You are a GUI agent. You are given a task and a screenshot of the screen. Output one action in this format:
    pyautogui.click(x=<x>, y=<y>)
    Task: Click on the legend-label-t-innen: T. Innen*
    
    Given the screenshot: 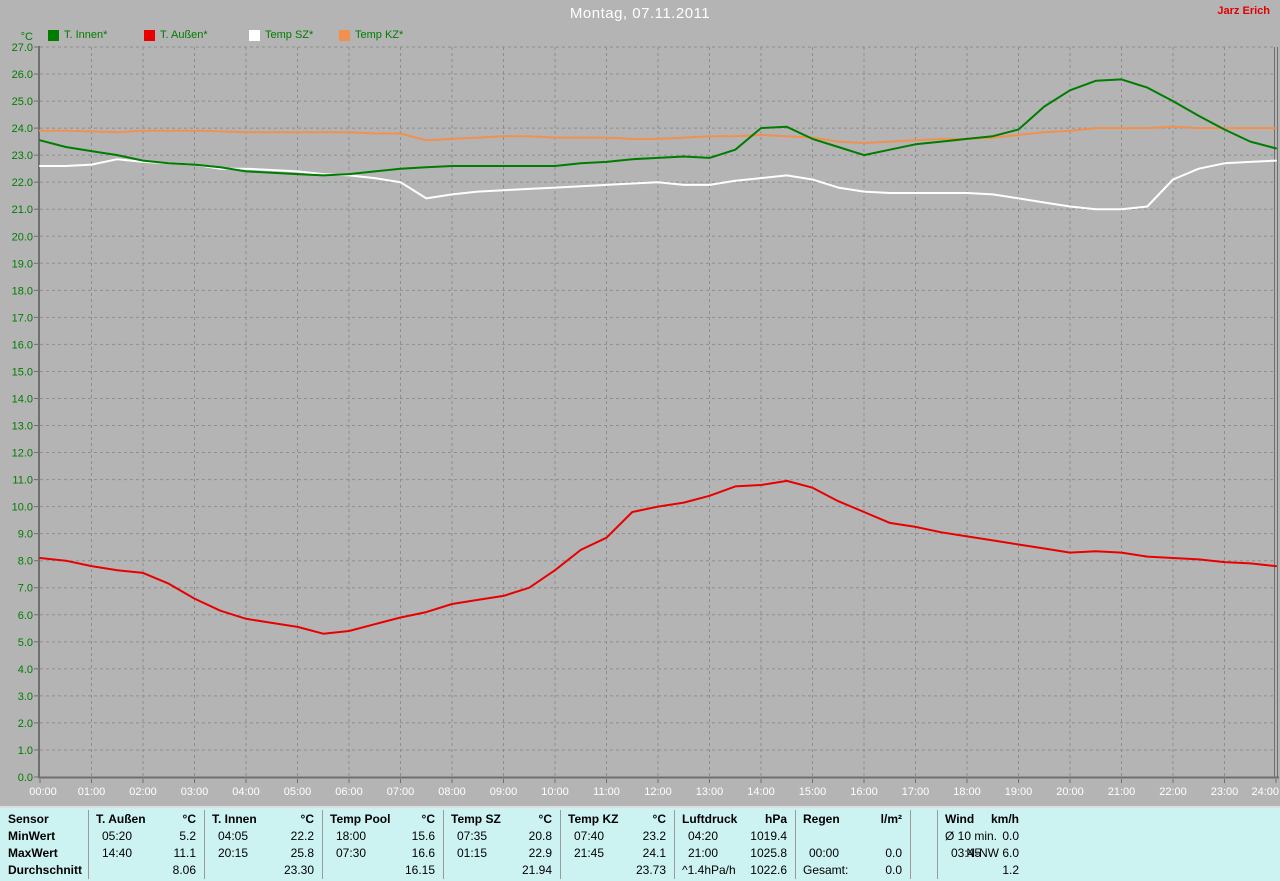 What is the action you would take?
    pyautogui.click(x=86, y=35)
    